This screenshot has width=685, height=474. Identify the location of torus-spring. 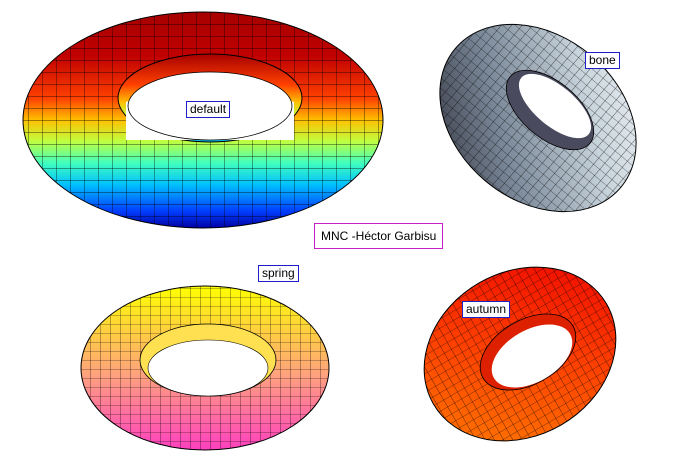
(205, 368).